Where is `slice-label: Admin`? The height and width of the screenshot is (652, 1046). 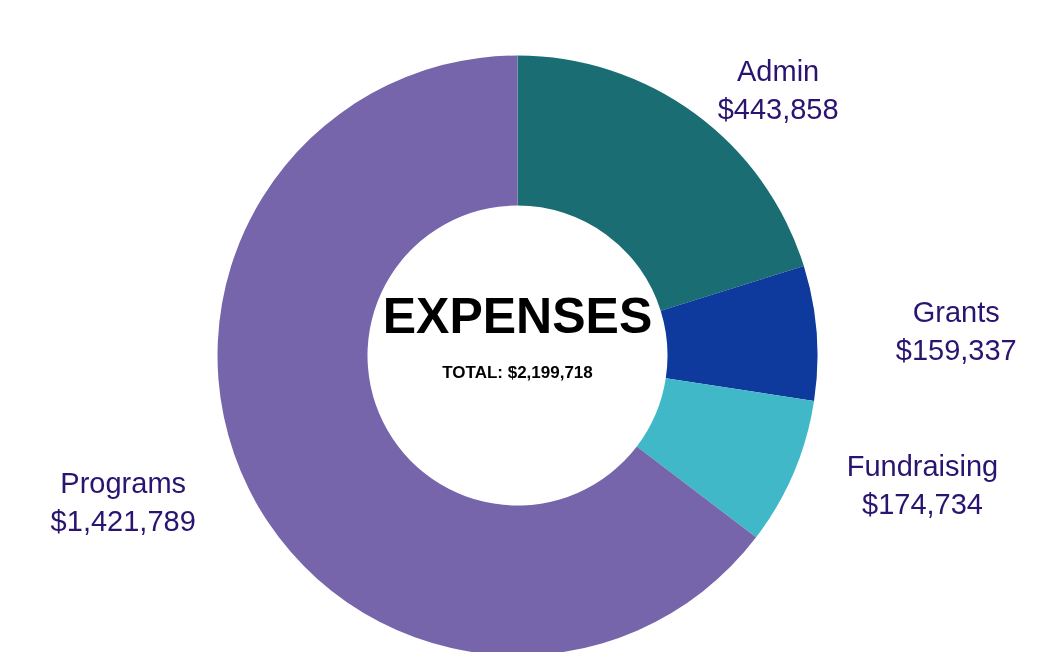
slice-label: Admin is located at coordinates (778, 70).